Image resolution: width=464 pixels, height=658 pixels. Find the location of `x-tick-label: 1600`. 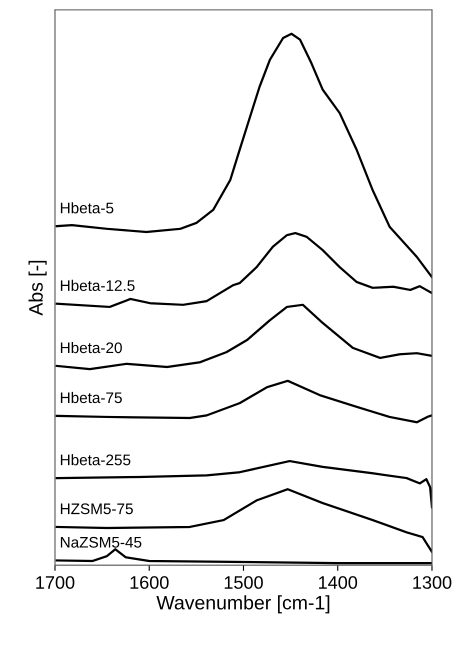

x-tick-label: 1600 is located at coordinates (149, 582).